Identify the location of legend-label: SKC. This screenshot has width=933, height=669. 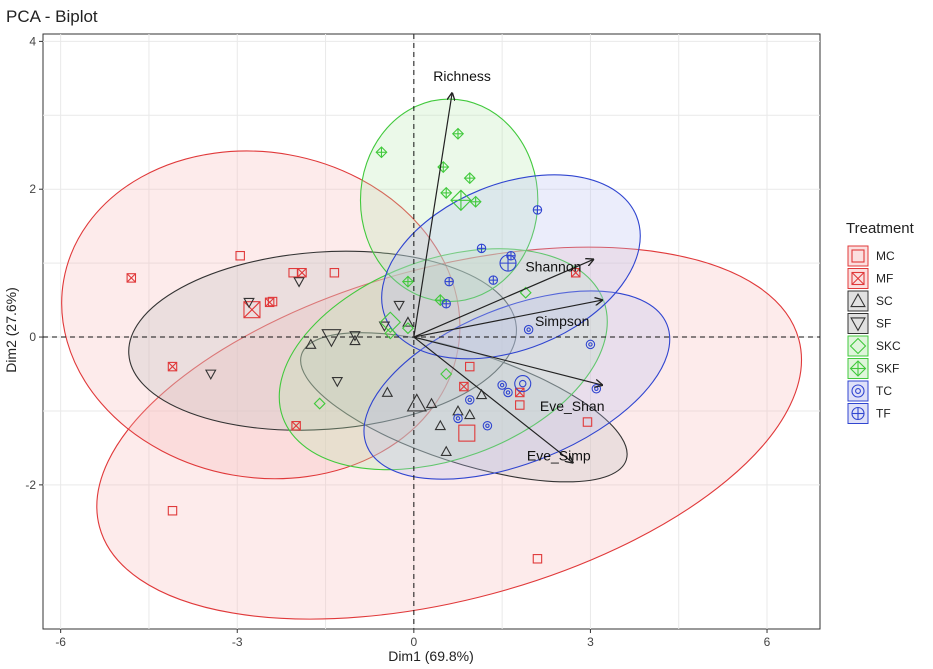
(888, 346).